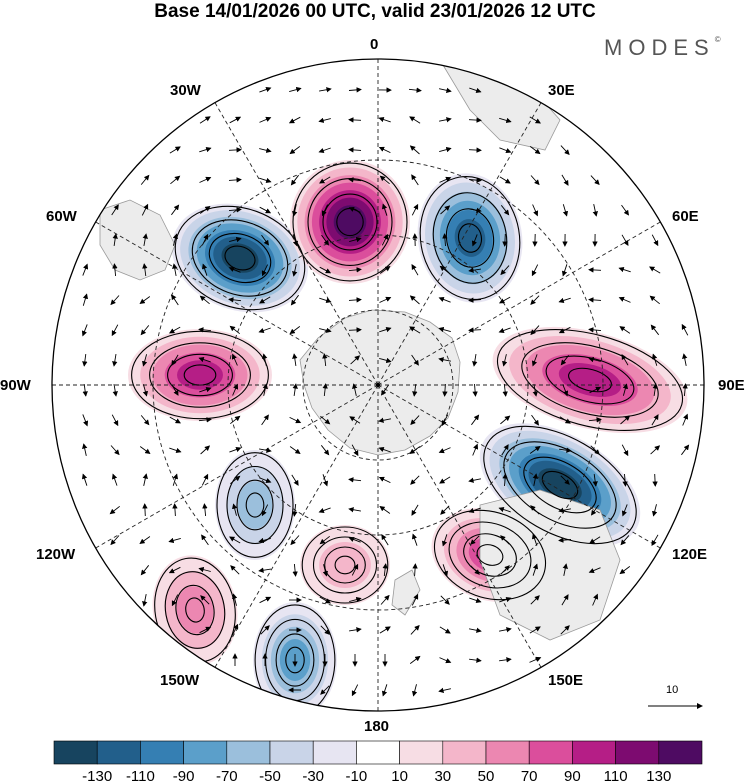  Describe the element at coordinates (566, 680) in the screenshot. I see `lon-label-150e: 150E` at that location.